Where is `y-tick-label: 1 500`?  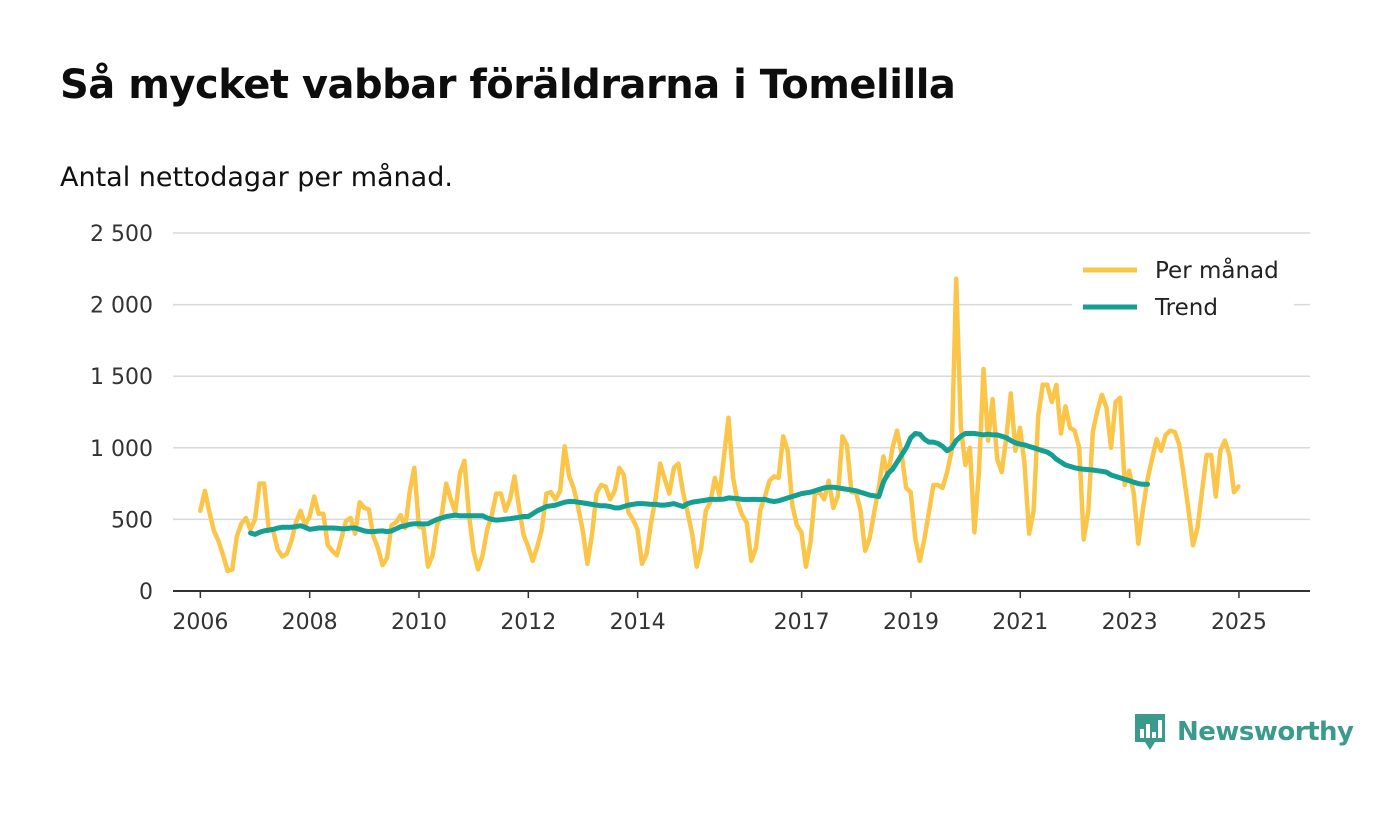 y-tick-label: 1 500 is located at coordinates (121, 377).